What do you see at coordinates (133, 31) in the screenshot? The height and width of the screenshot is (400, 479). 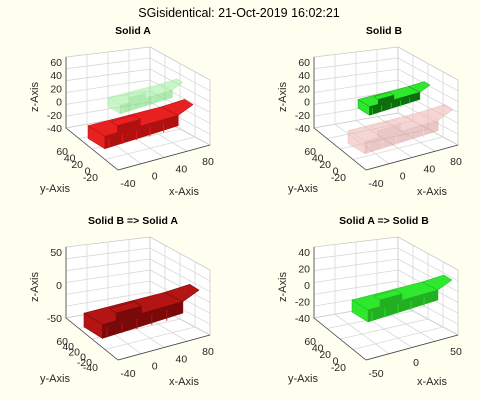 I see `subplot-title: Solid A` at bounding box center [133, 31].